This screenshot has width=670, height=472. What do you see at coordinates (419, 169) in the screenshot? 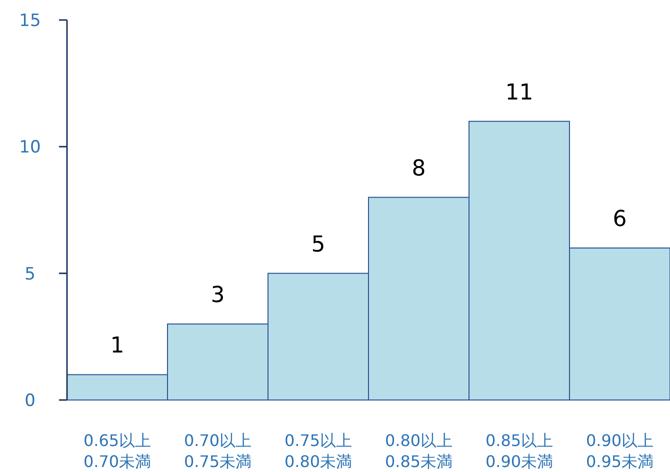
I see `data-label: 8` at bounding box center [419, 169].